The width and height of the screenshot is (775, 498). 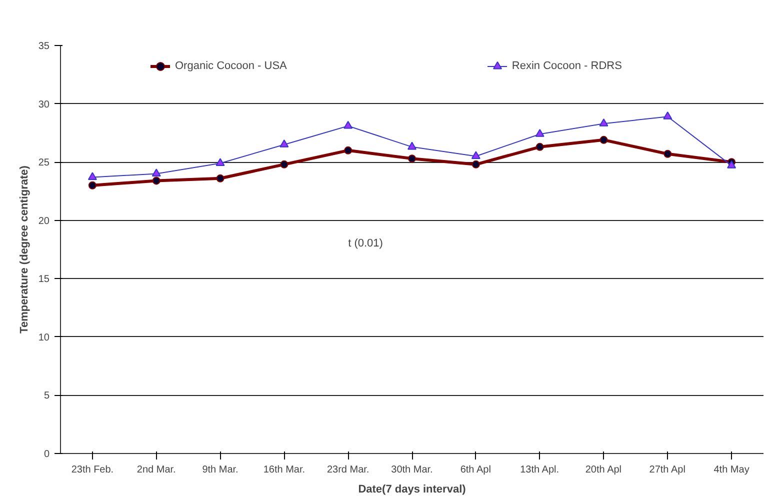 I want to click on x-tick-label: 30th Mar., so click(x=412, y=470).